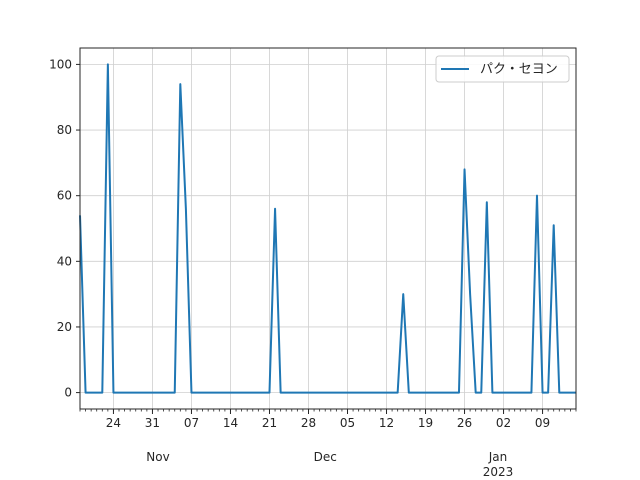  Describe the element at coordinates (542, 423) in the screenshot. I see `x-tick-label: 09` at that location.